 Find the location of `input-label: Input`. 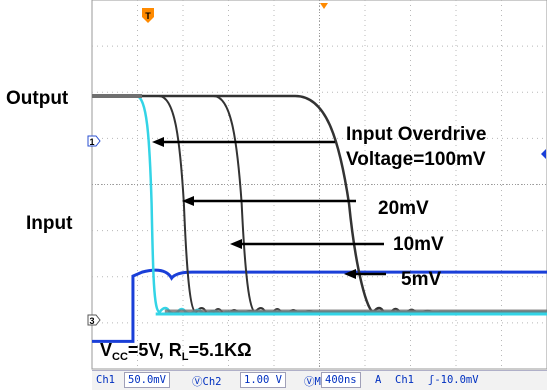

input-label: Input is located at coordinates (49, 223).